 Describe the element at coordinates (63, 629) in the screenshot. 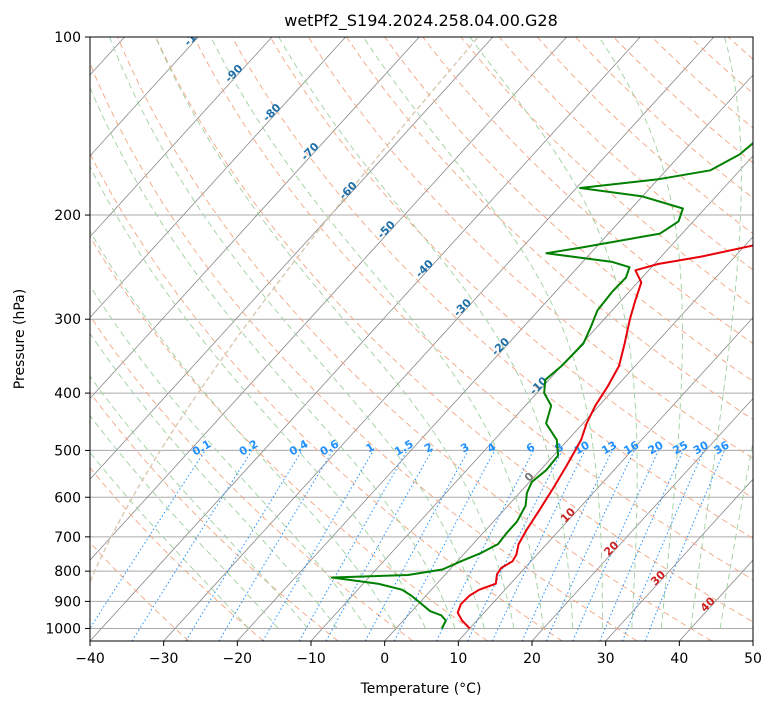

I see `y-tick-label: 1000` at that location.